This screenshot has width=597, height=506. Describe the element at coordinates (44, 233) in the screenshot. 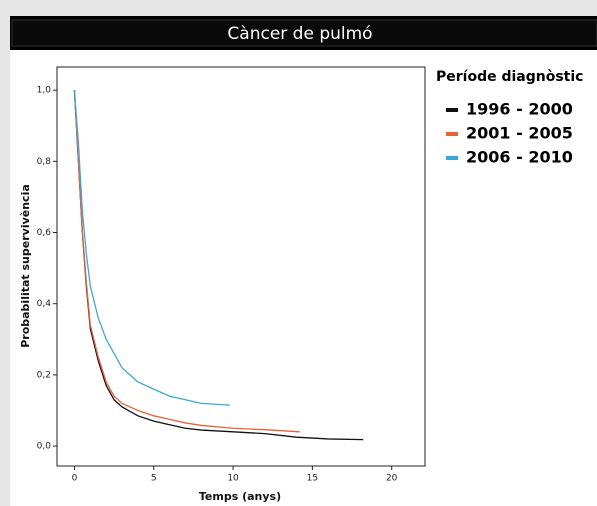

I see `y-tick-label: 0,6` at that location.